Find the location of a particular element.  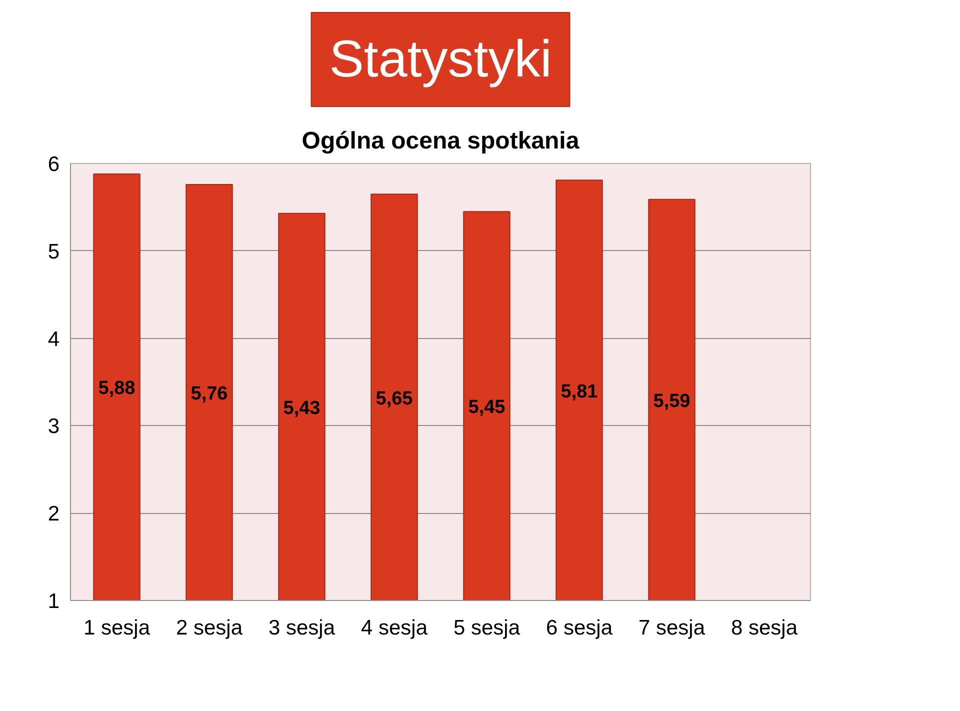

data-label: 5,45 is located at coordinates (487, 407).